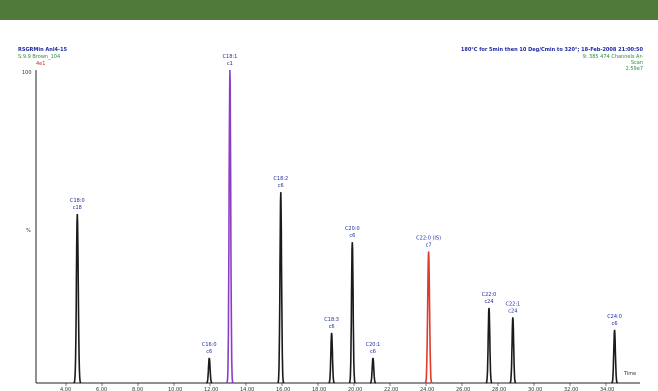 The height and width of the screenshot is (391, 658). Describe the element at coordinates (77, 208) in the screenshot. I see `peak-sublabel: c18` at that location.